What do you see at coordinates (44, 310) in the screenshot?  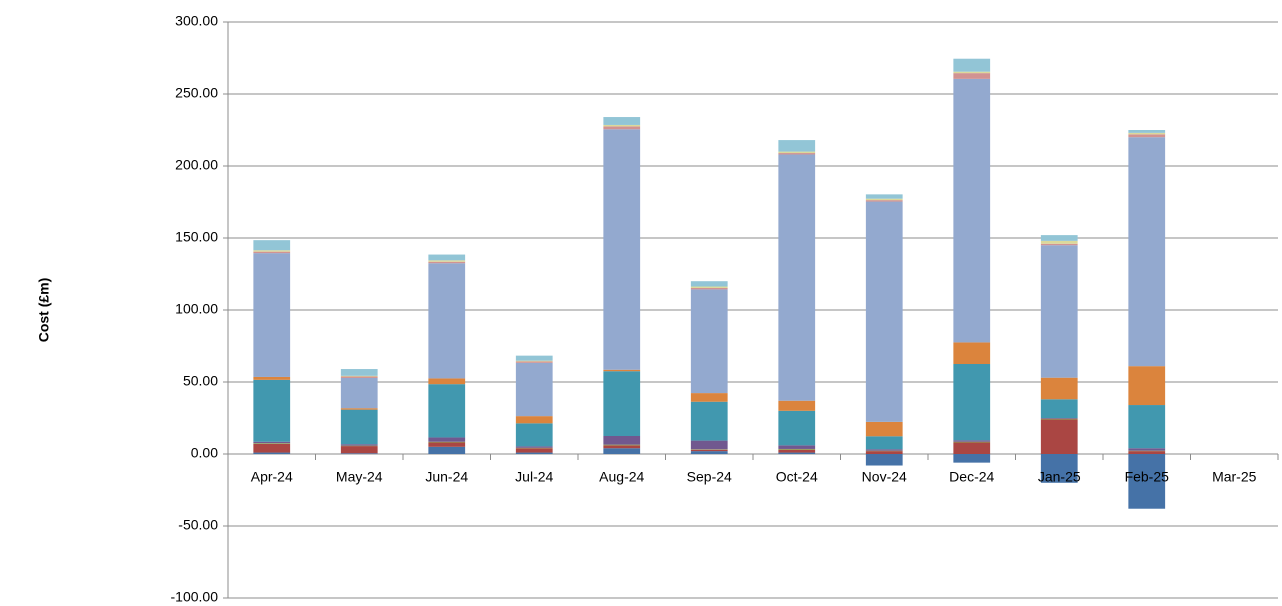 I see `y-axis-label: Cost (£m)` at bounding box center [44, 310].